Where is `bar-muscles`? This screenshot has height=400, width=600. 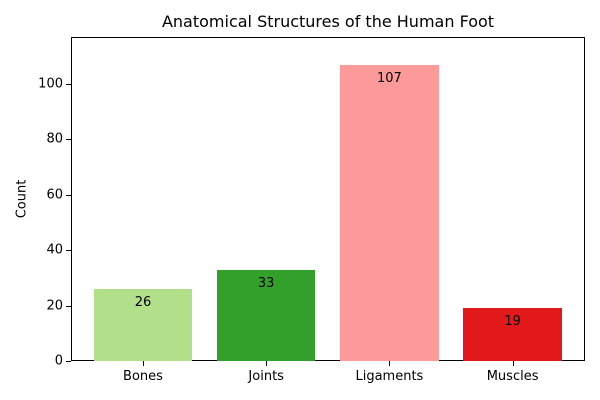
bar-muscles is located at coordinates (512, 334).